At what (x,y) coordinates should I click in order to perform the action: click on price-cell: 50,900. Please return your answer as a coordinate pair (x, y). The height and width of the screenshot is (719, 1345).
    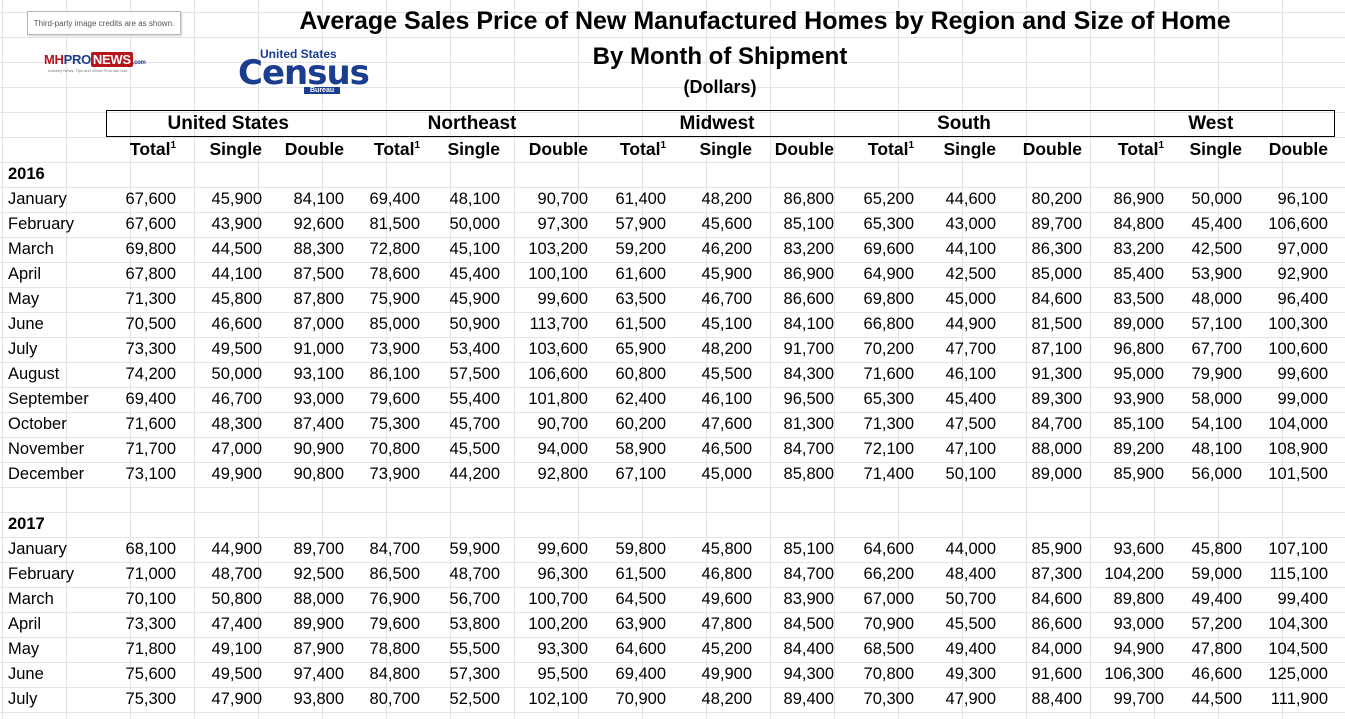
    Looking at the image, I should click on (474, 324).